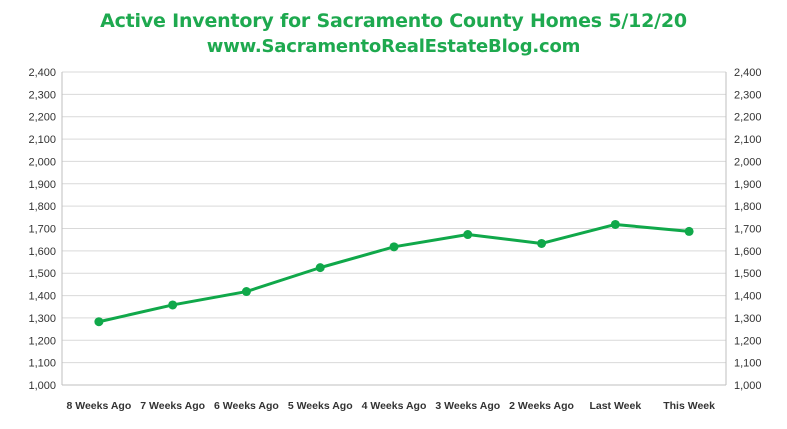 The width and height of the screenshot is (787, 429). What do you see at coordinates (615, 406) in the screenshot?
I see `x-tick-label: Last Week` at bounding box center [615, 406].